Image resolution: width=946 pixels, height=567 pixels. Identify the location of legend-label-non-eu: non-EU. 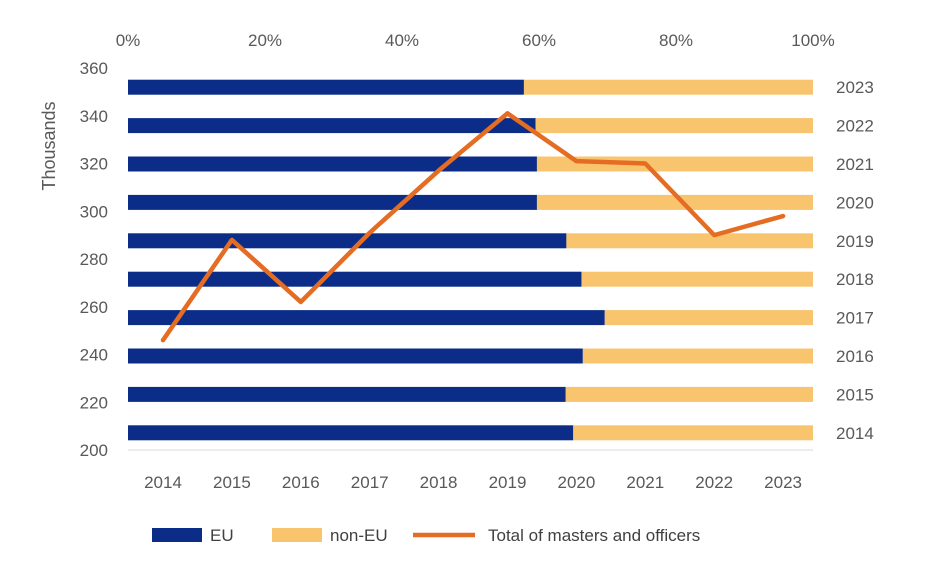
(359, 535).